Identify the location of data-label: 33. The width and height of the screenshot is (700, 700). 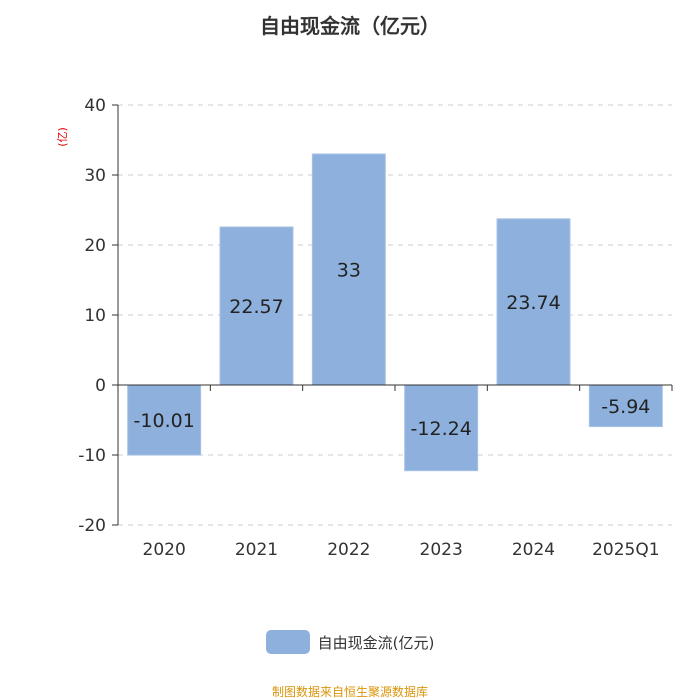
(349, 271).